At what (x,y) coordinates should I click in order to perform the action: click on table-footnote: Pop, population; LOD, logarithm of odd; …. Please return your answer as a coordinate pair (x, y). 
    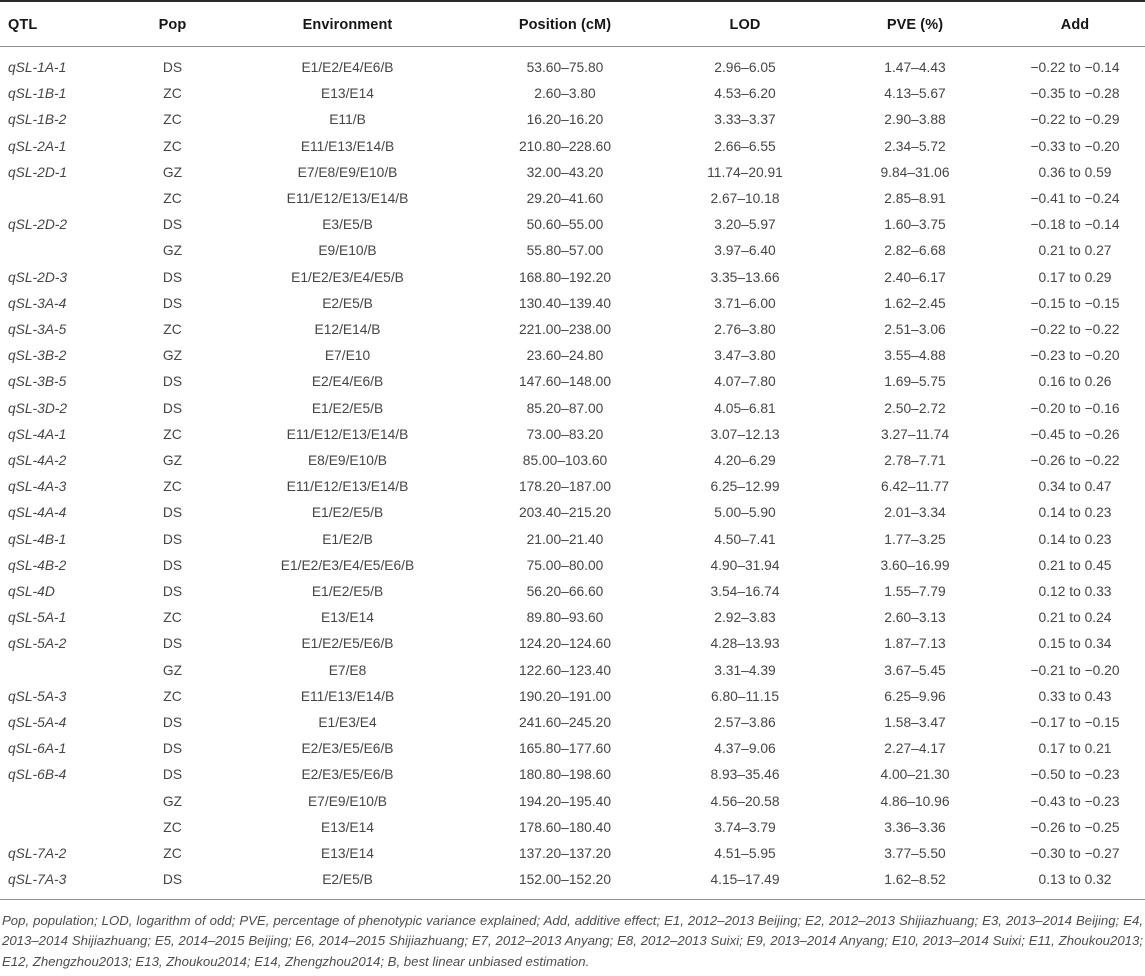
    Looking at the image, I should click on (572, 940).